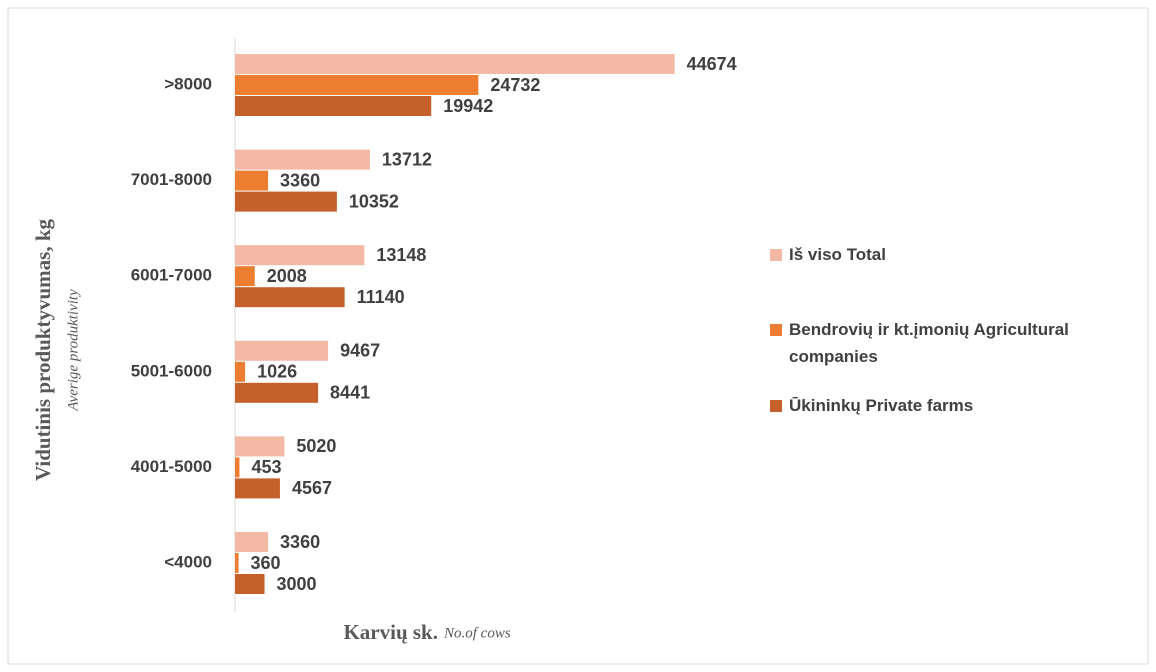  Describe the element at coordinates (468, 106) in the screenshot. I see `data-label: 19942` at that location.